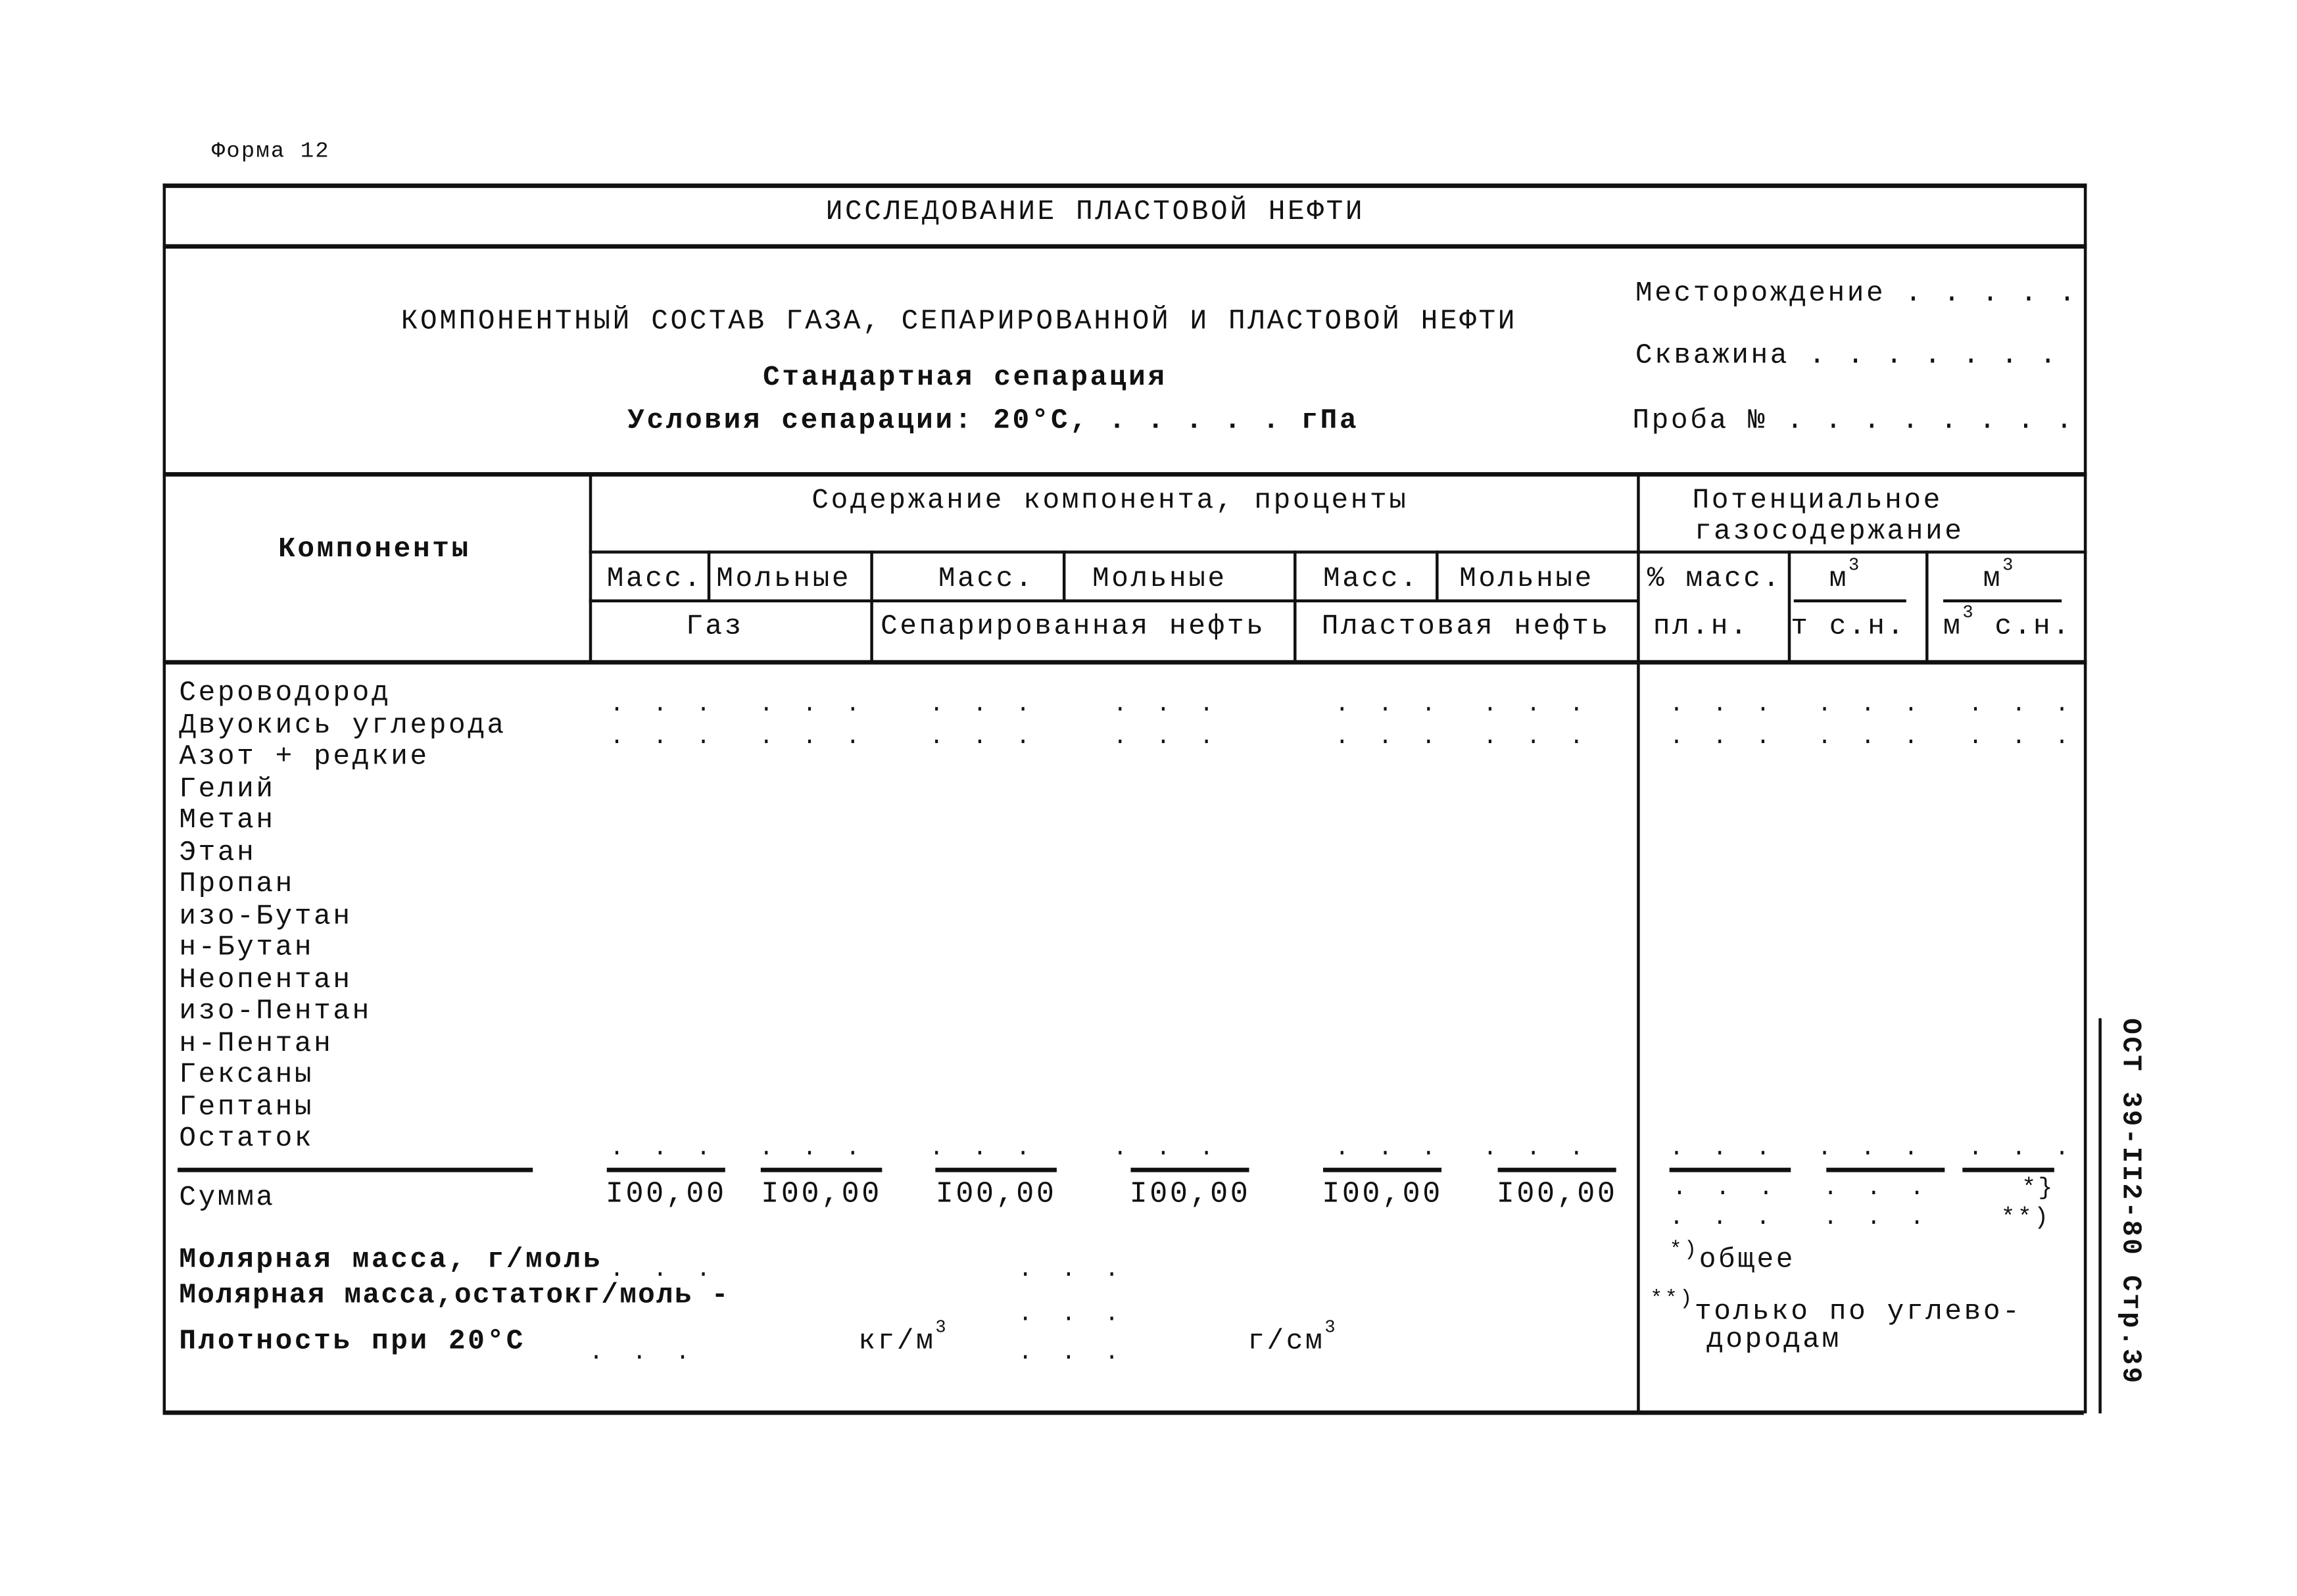 The height and width of the screenshot is (1596, 2297). I want to click on component-name: Остаток, so click(246, 1138).